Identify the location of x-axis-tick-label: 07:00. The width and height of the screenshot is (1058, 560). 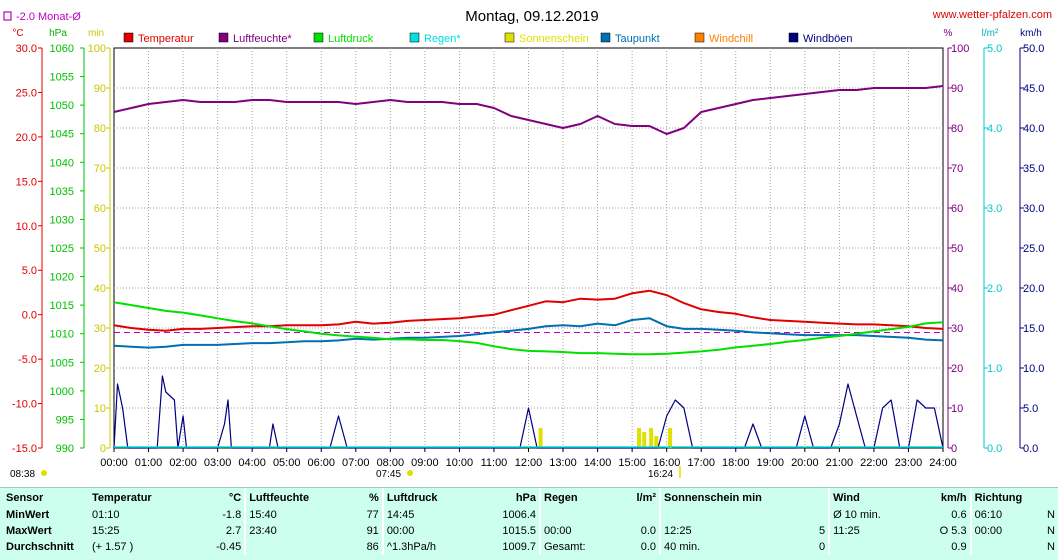
(356, 463).